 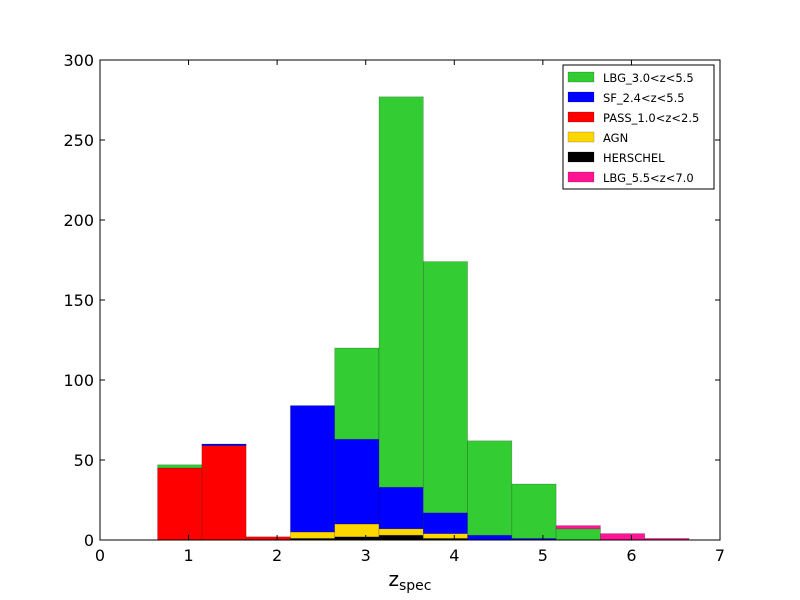 What do you see at coordinates (366, 555) in the screenshot?
I see `x-tick-label-3: 3` at bounding box center [366, 555].